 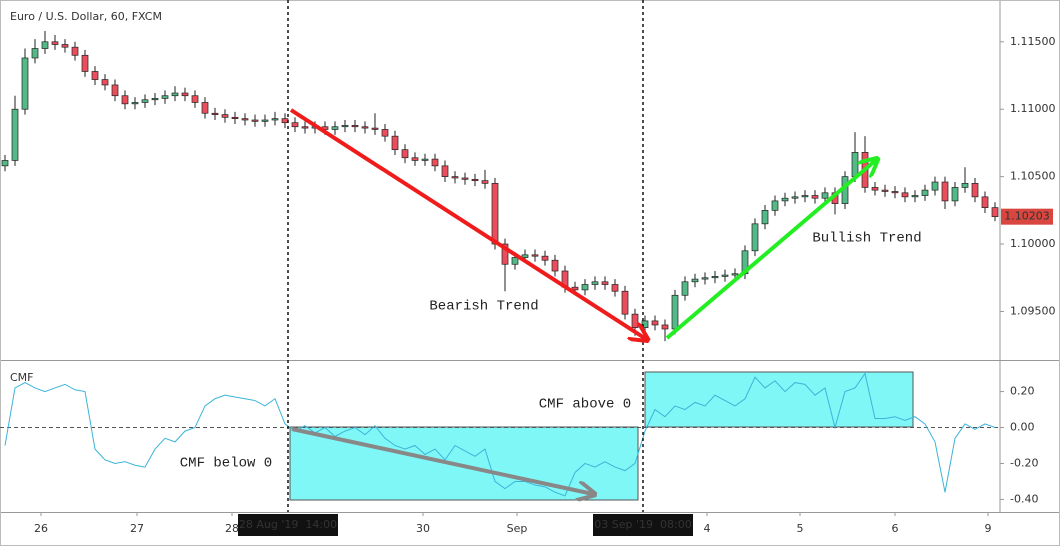 What do you see at coordinates (423, 528) in the screenshot?
I see `x-tick-label: 30` at bounding box center [423, 528].